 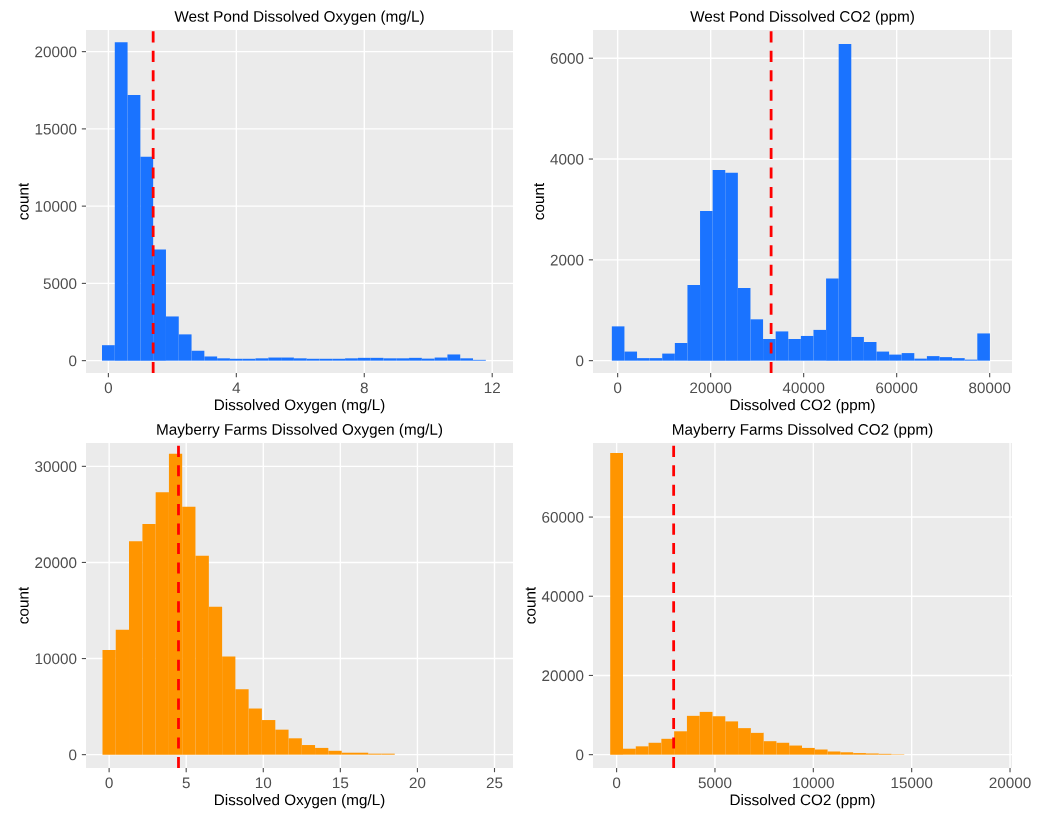 I want to click on y-tick-label: 60000, so click(x=563, y=517).